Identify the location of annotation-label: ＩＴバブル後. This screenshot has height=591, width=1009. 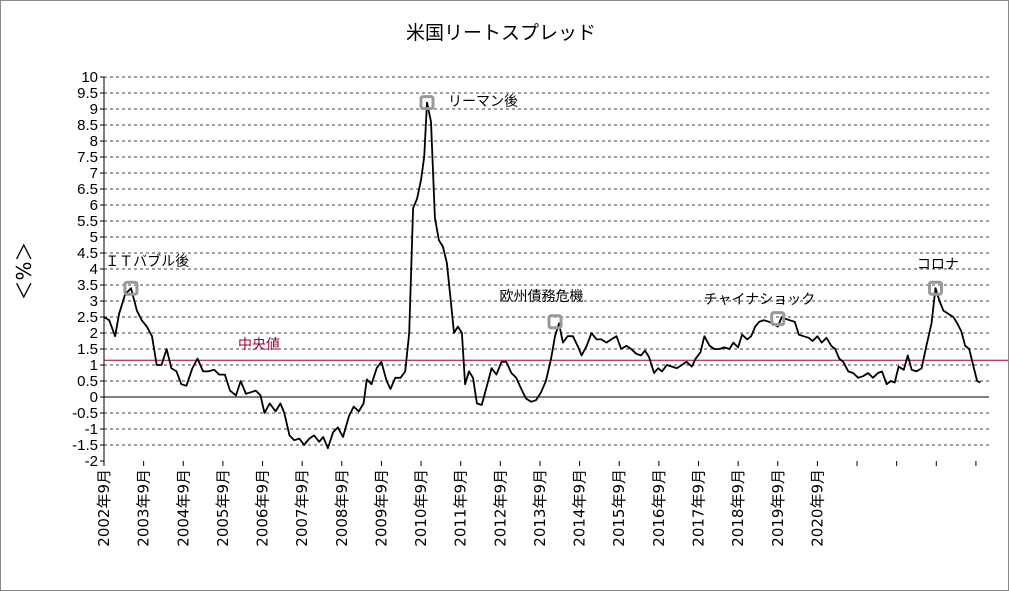
(147, 261).